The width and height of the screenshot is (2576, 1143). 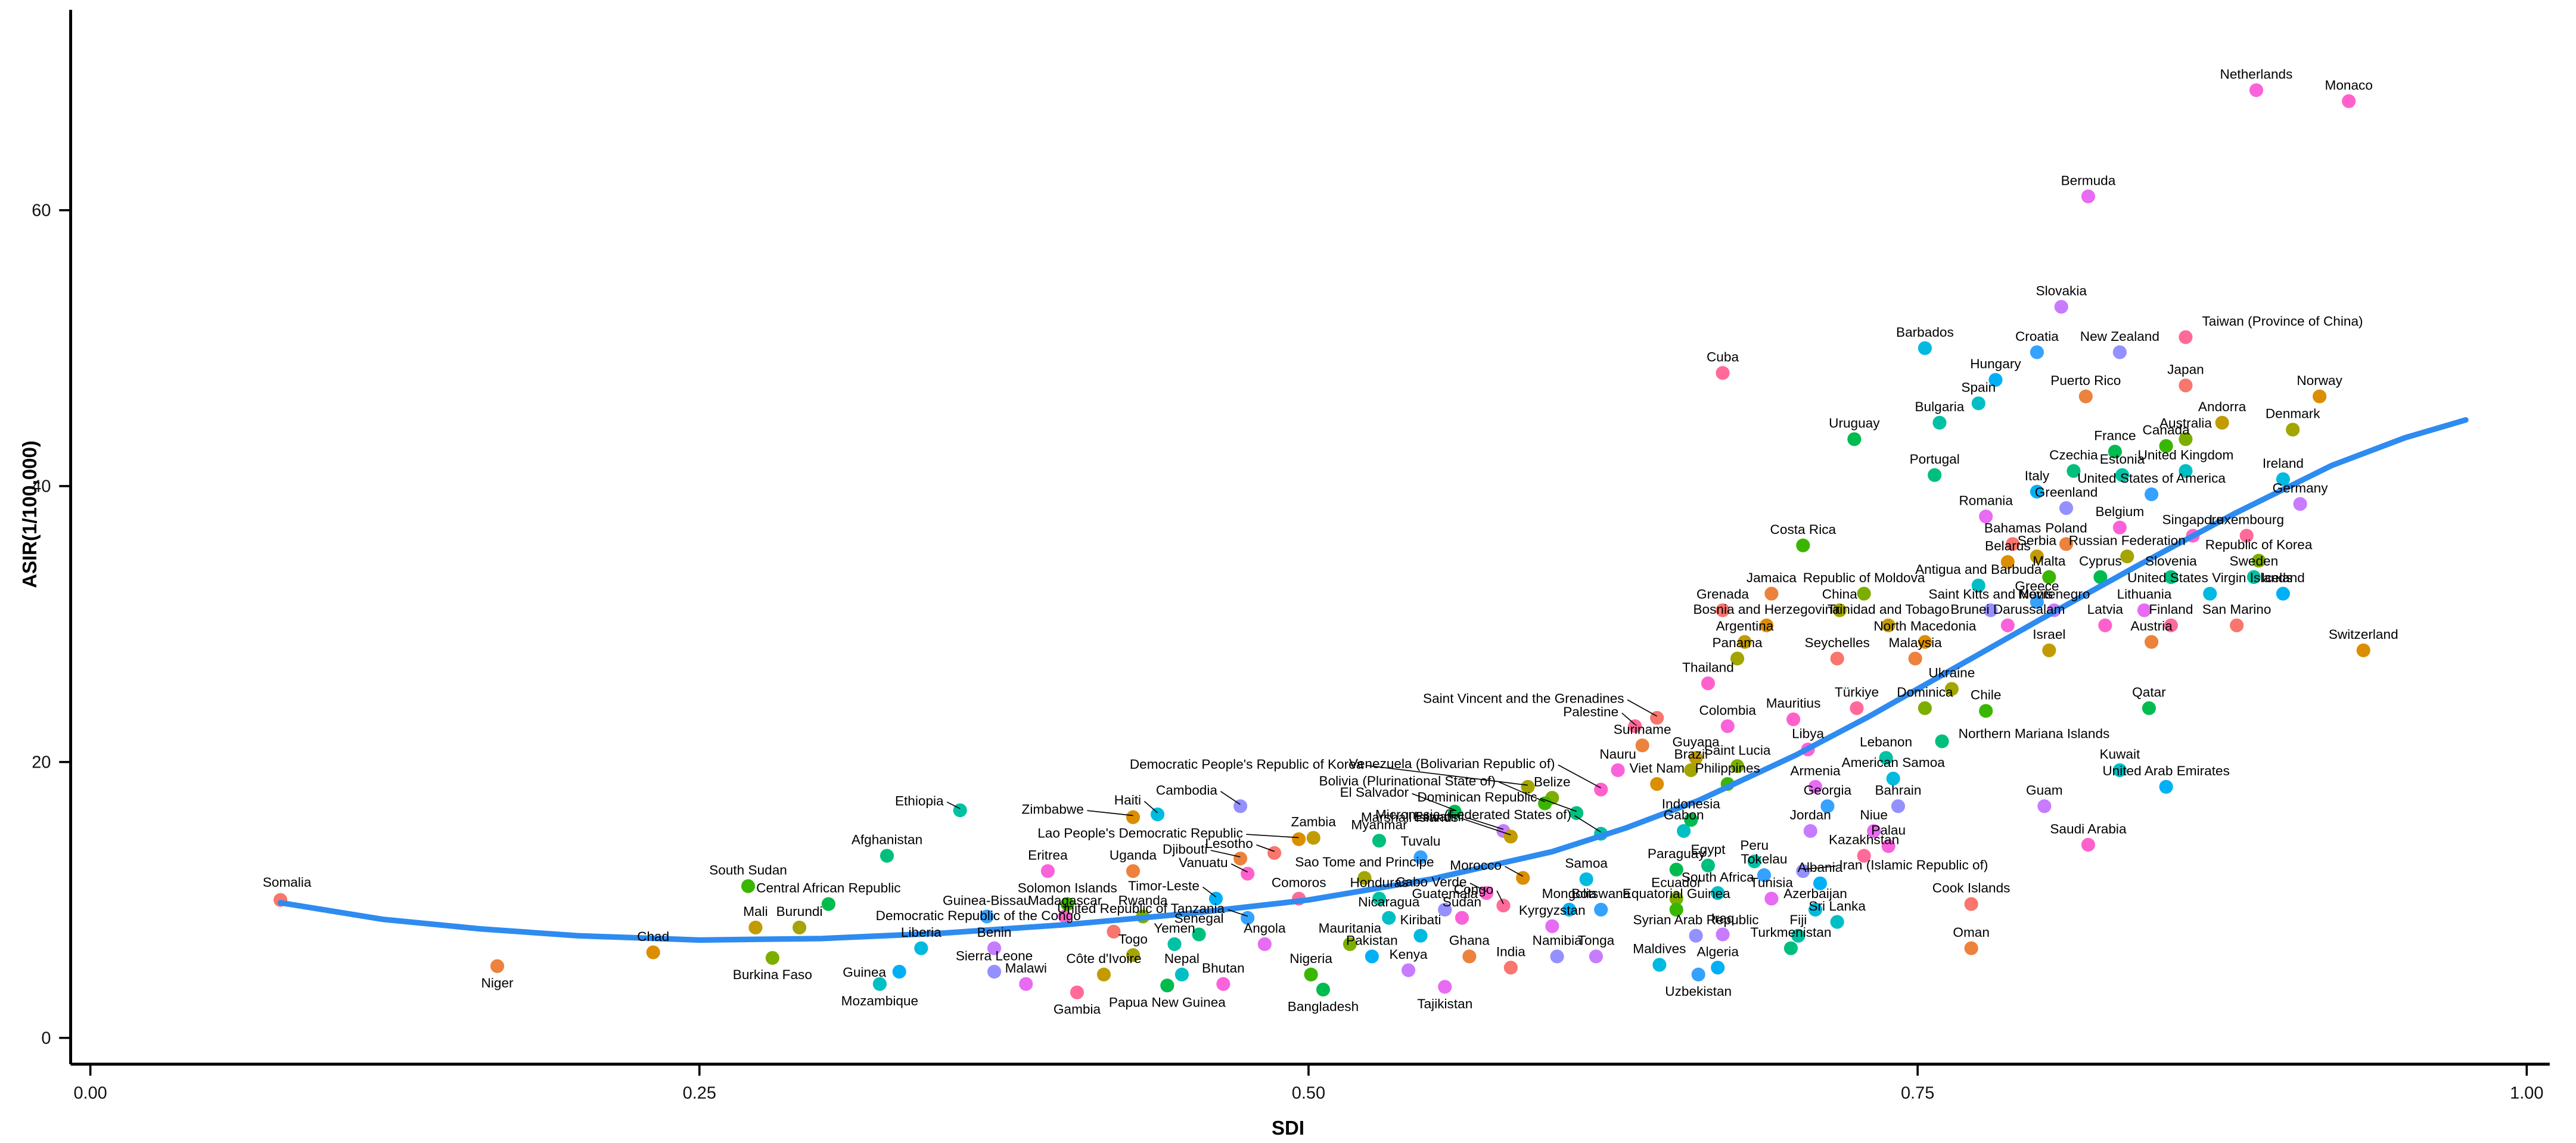 I want to click on country-label: Marshall Islands, so click(x=1409, y=817).